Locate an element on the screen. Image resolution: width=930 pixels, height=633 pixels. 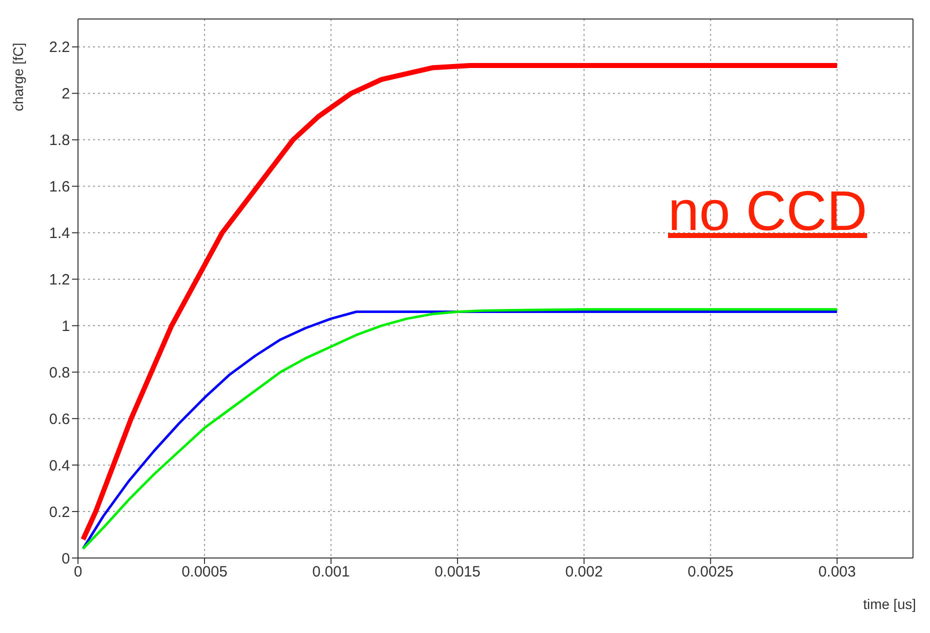
x-tick-label: 0.0025 is located at coordinates (711, 572).